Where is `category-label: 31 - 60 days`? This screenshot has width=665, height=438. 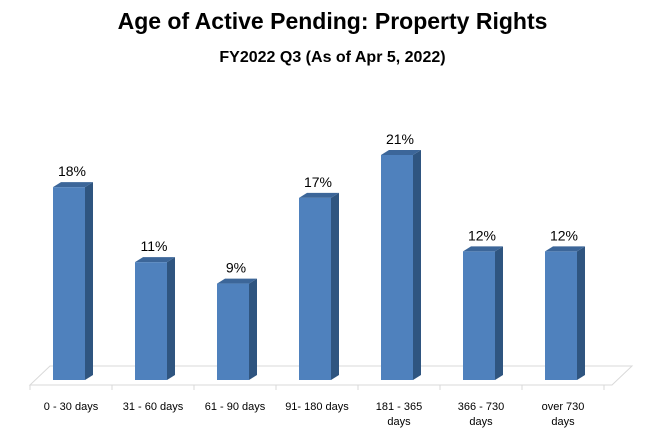
category-label: 31 - 60 days is located at coordinates (153, 407).